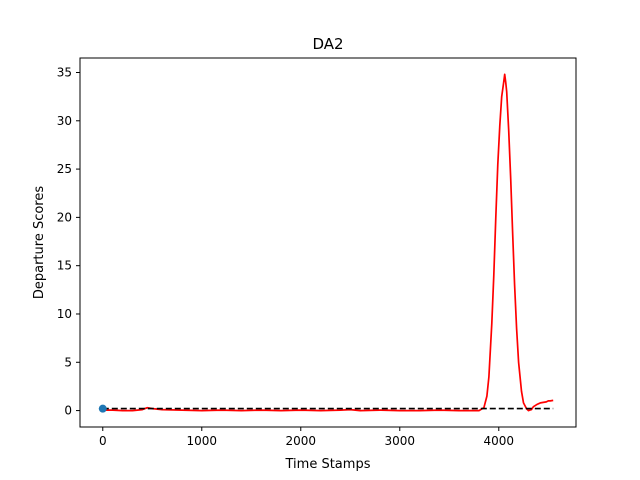  I want to click on x-tick-label: 0, so click(103, 441).